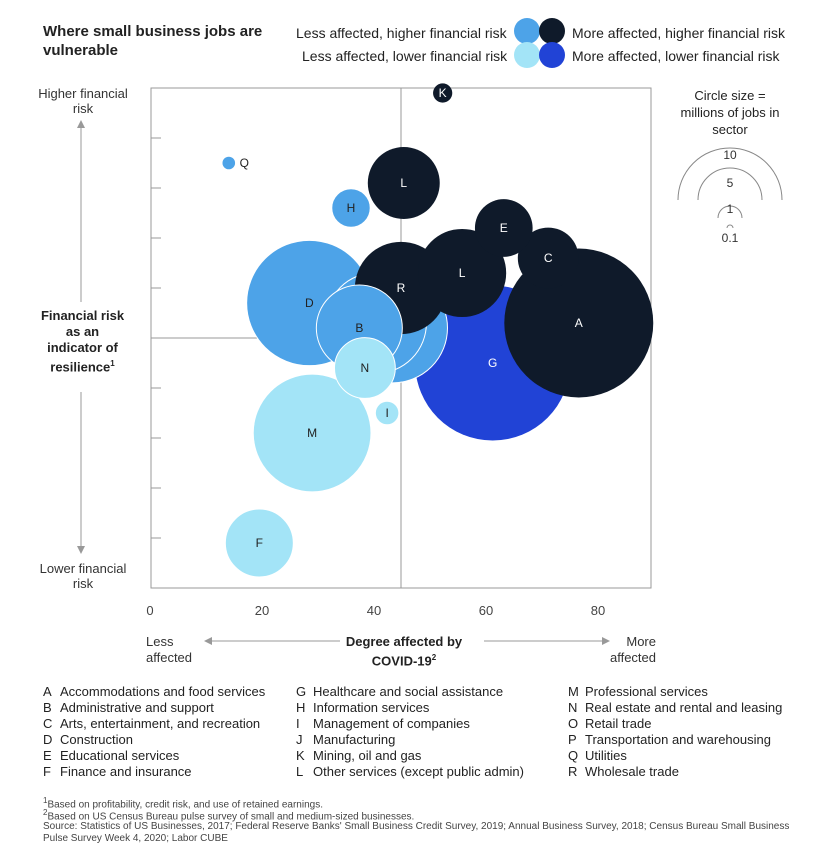 The width and height of the screenshot is (828, 864). Describe the element at coordinates (405, 56) in the screenshot. I see `legend-label-less-lower: Less affected, lower financial risk` at that location.